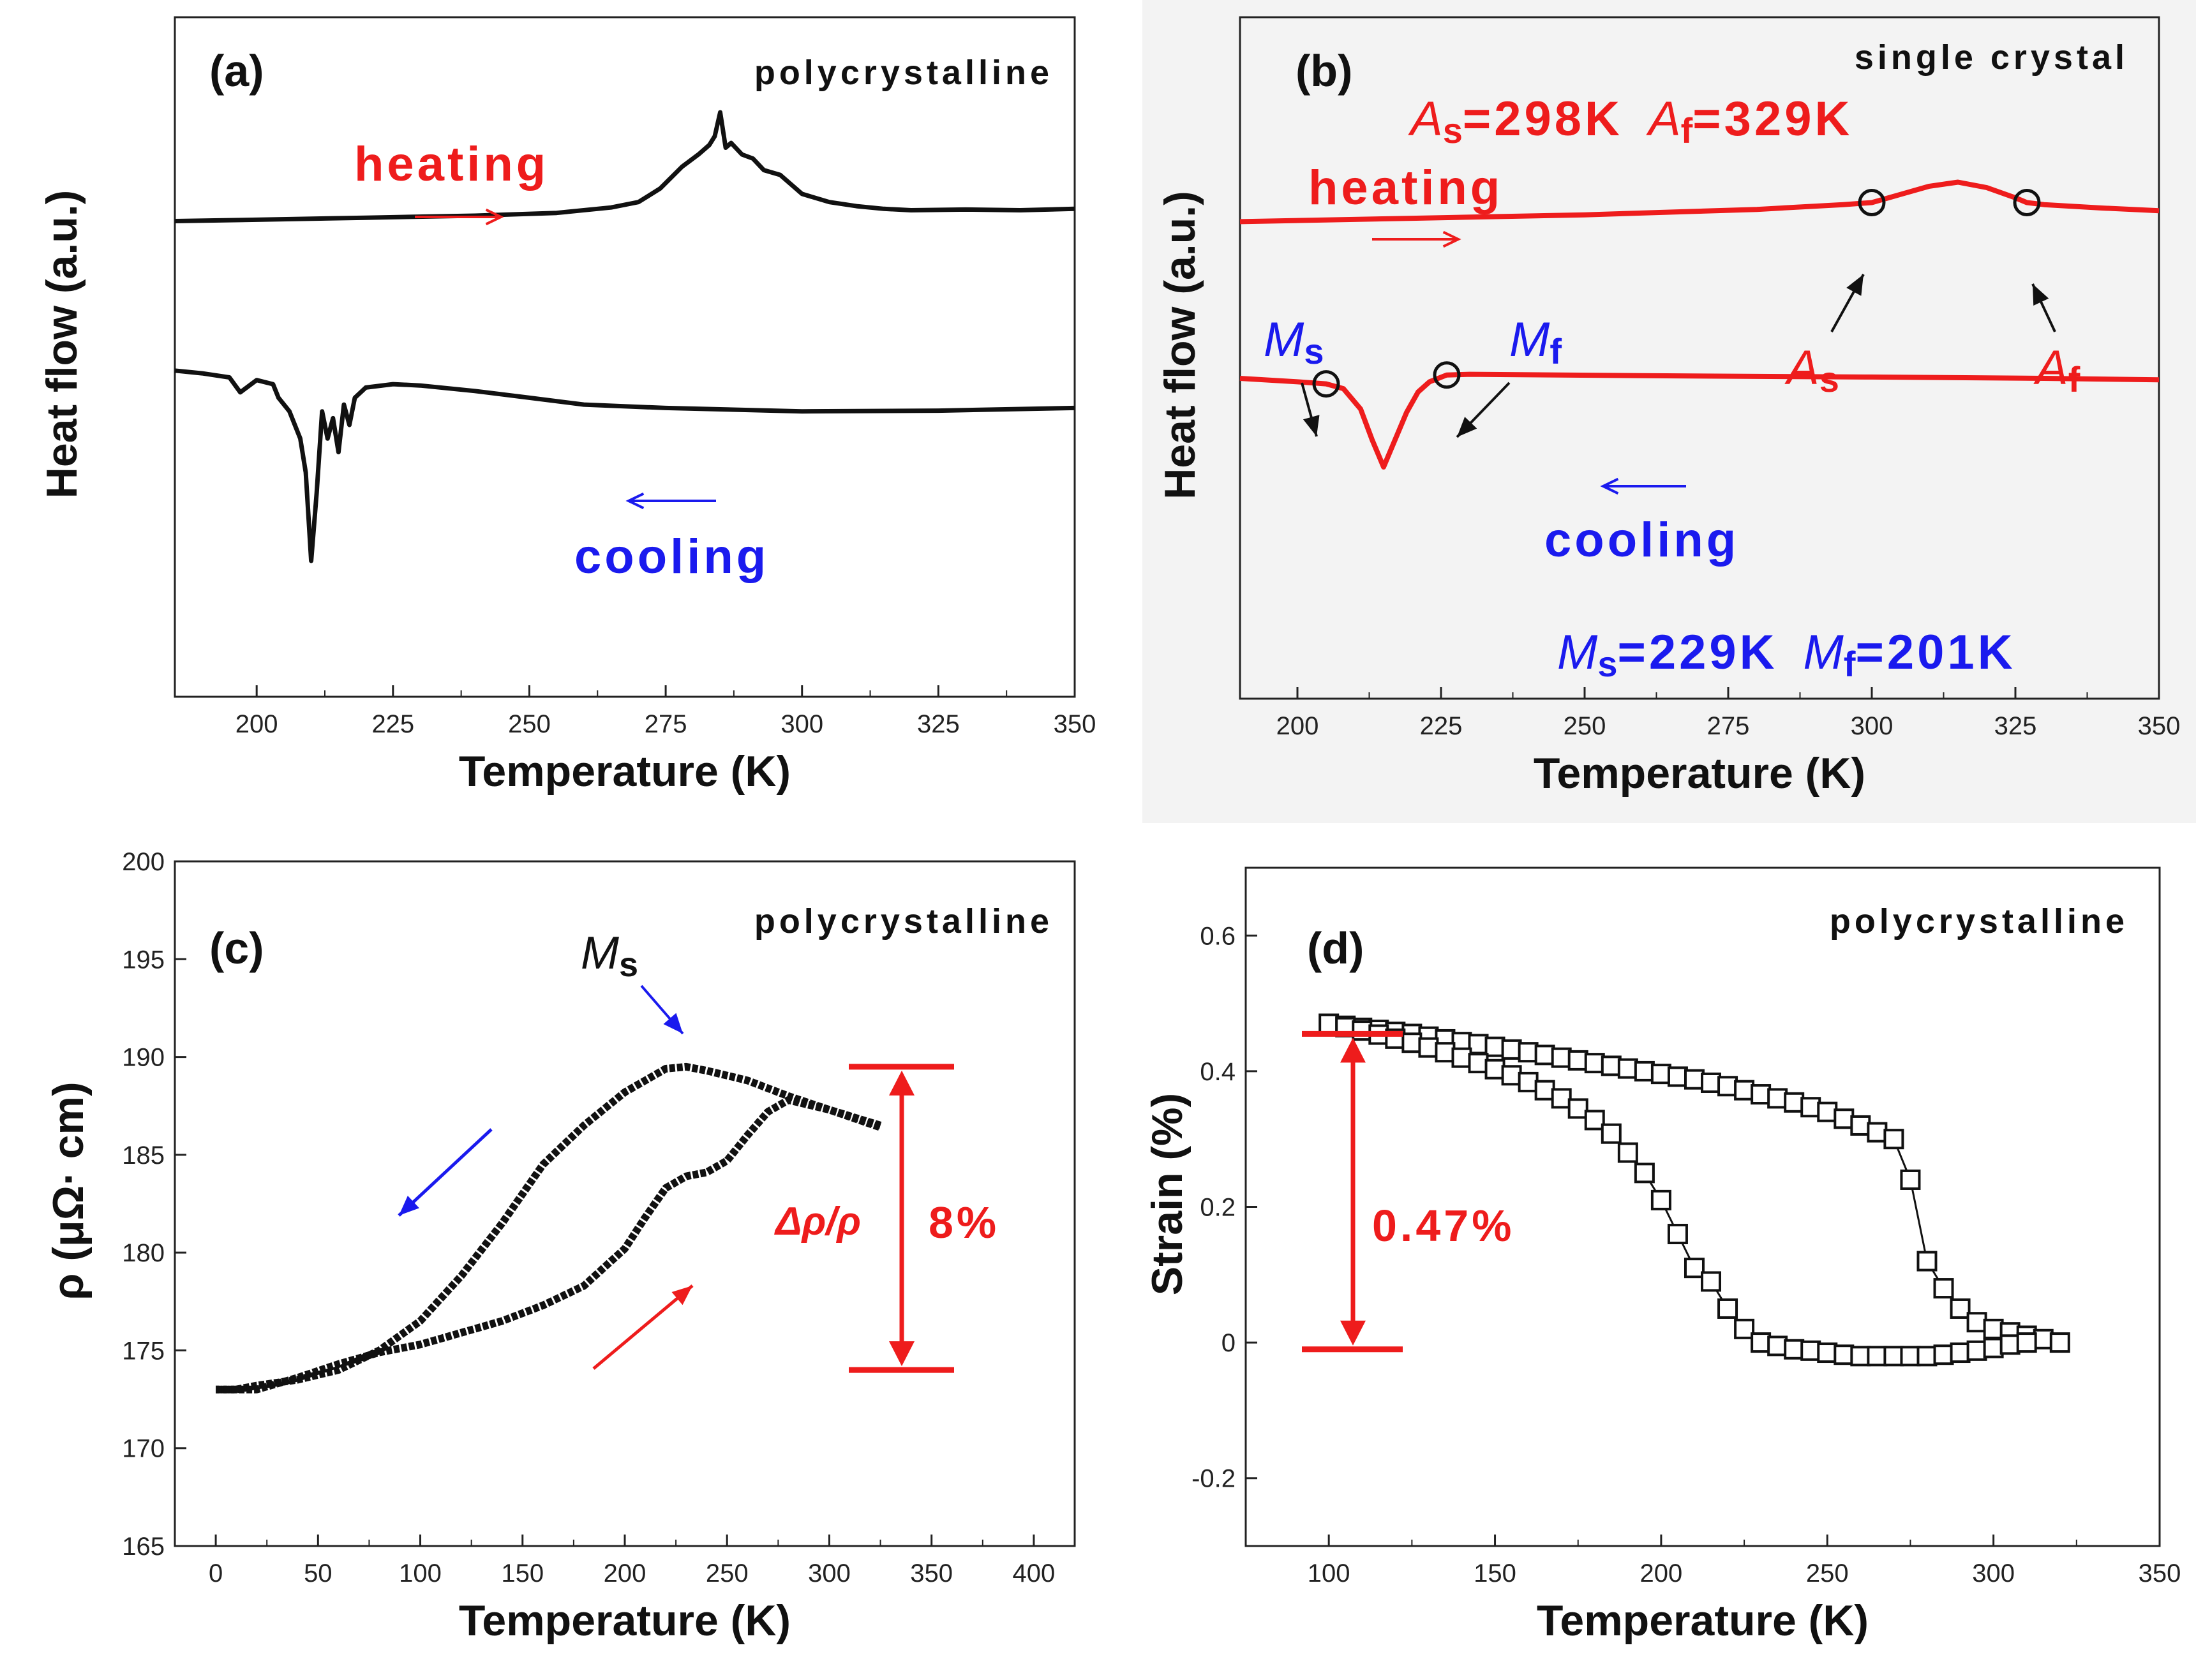 The height and width of the screenshot is (1680, 2196). Describe the element at coordinates (1630, 121) in the screenshot. I see `transformation-temps-austenite: As=298K Af=329K` at that location.